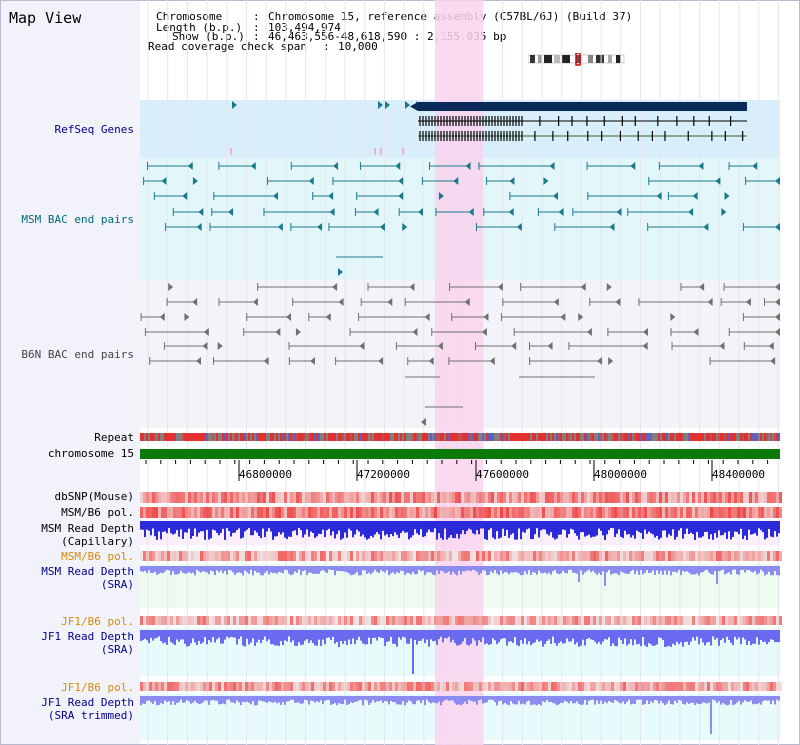 The width and height of the screenshot is (800, 745). What do you see at coordinates (97, 512) in the screenshot?
I see `track-label-msm-b6-pol: MSM/B6 pol.` at bounding box center [97, 512].